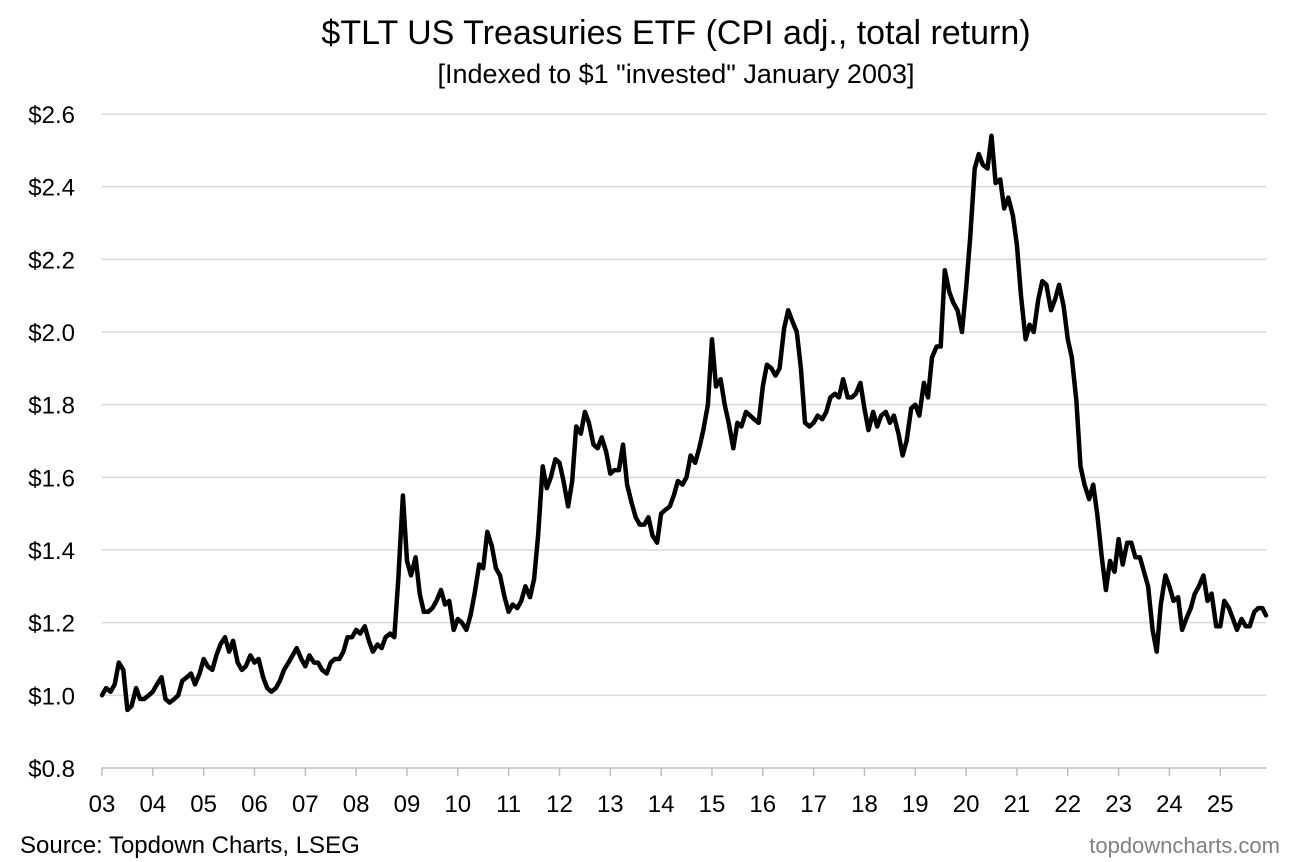  I want to click on y-tick-label: $2.4, so click(51, 188).